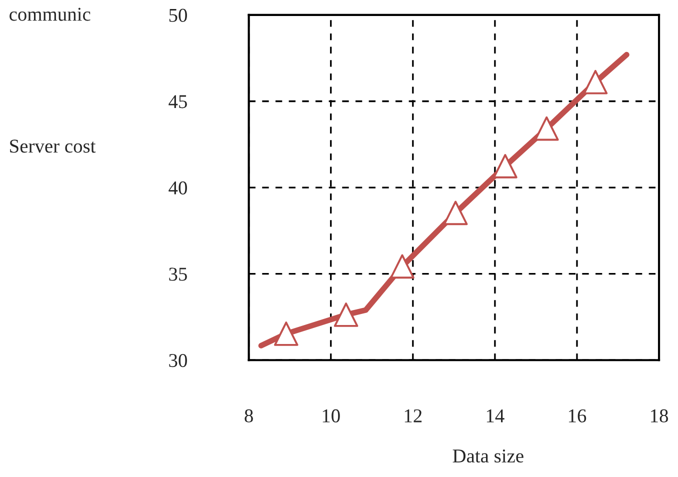 The height and width of the screenshot is (477, 678). What do you see at coordinates (177, 101) in the screenshot?
I see `y-tick-label: 45` at bounding box center [177, 101].